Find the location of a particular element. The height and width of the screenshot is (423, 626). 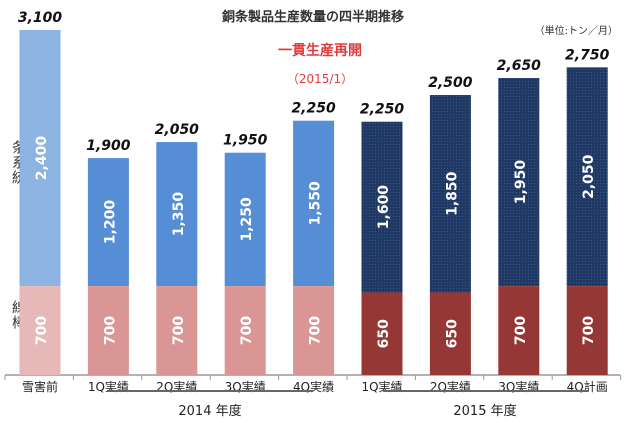

group-label-2014: 2014 年度 is located at coordinates (210, 411).